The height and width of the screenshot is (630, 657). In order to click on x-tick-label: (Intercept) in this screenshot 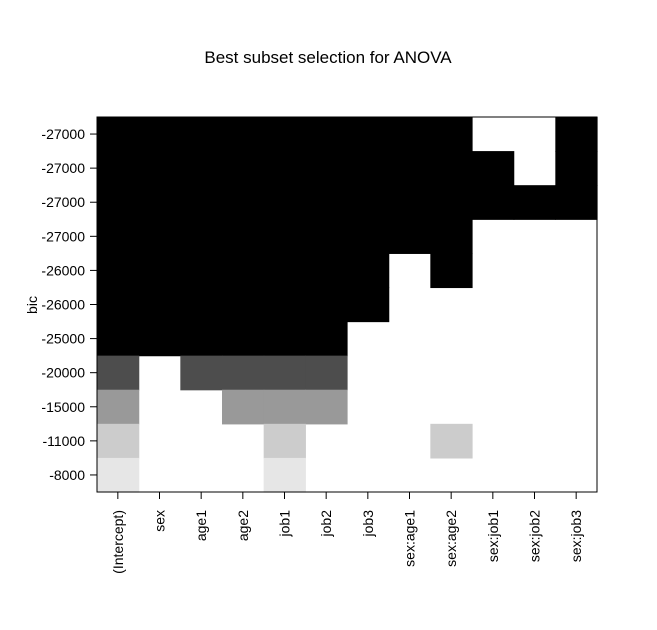, I will do `click(118, 542)`.